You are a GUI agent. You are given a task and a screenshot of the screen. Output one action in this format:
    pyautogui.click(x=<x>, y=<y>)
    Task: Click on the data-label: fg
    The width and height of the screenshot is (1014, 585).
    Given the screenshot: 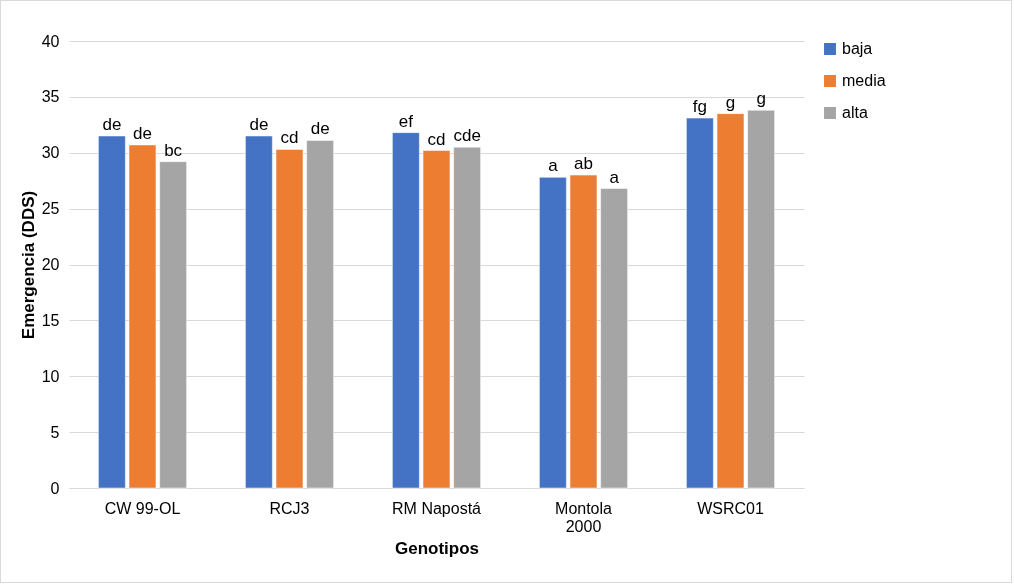 What is the action you would take?
    pyautogui.click(x=699, y=107)
    